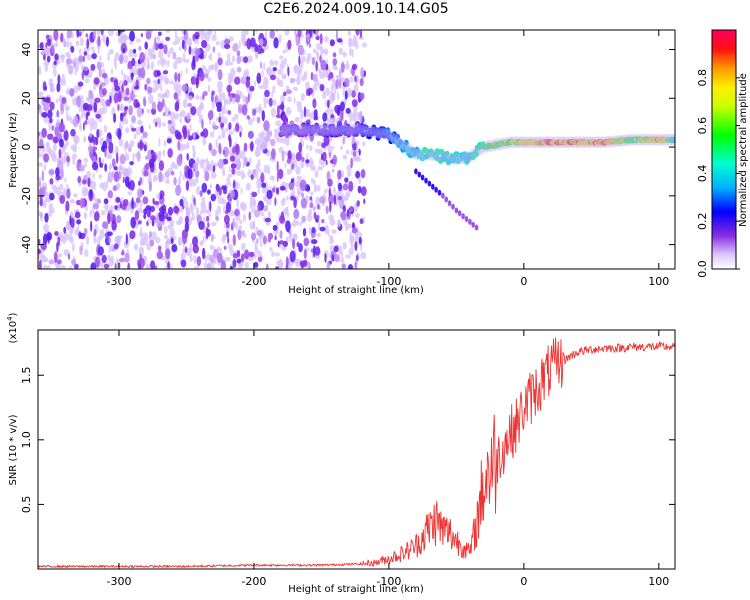 The height and width of the screenshot is (600, 750). What do you see at coordinates (26, 375) in the screenshot?
I see `y-tick-label: 1.5` at bounding box center [26, 375].